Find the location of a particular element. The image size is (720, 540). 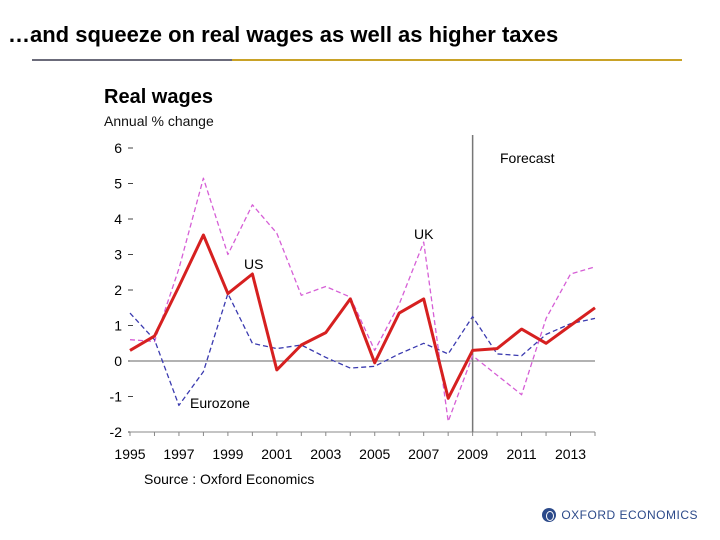

x-tick-label: 2011 is located at coordinates (522, 454).